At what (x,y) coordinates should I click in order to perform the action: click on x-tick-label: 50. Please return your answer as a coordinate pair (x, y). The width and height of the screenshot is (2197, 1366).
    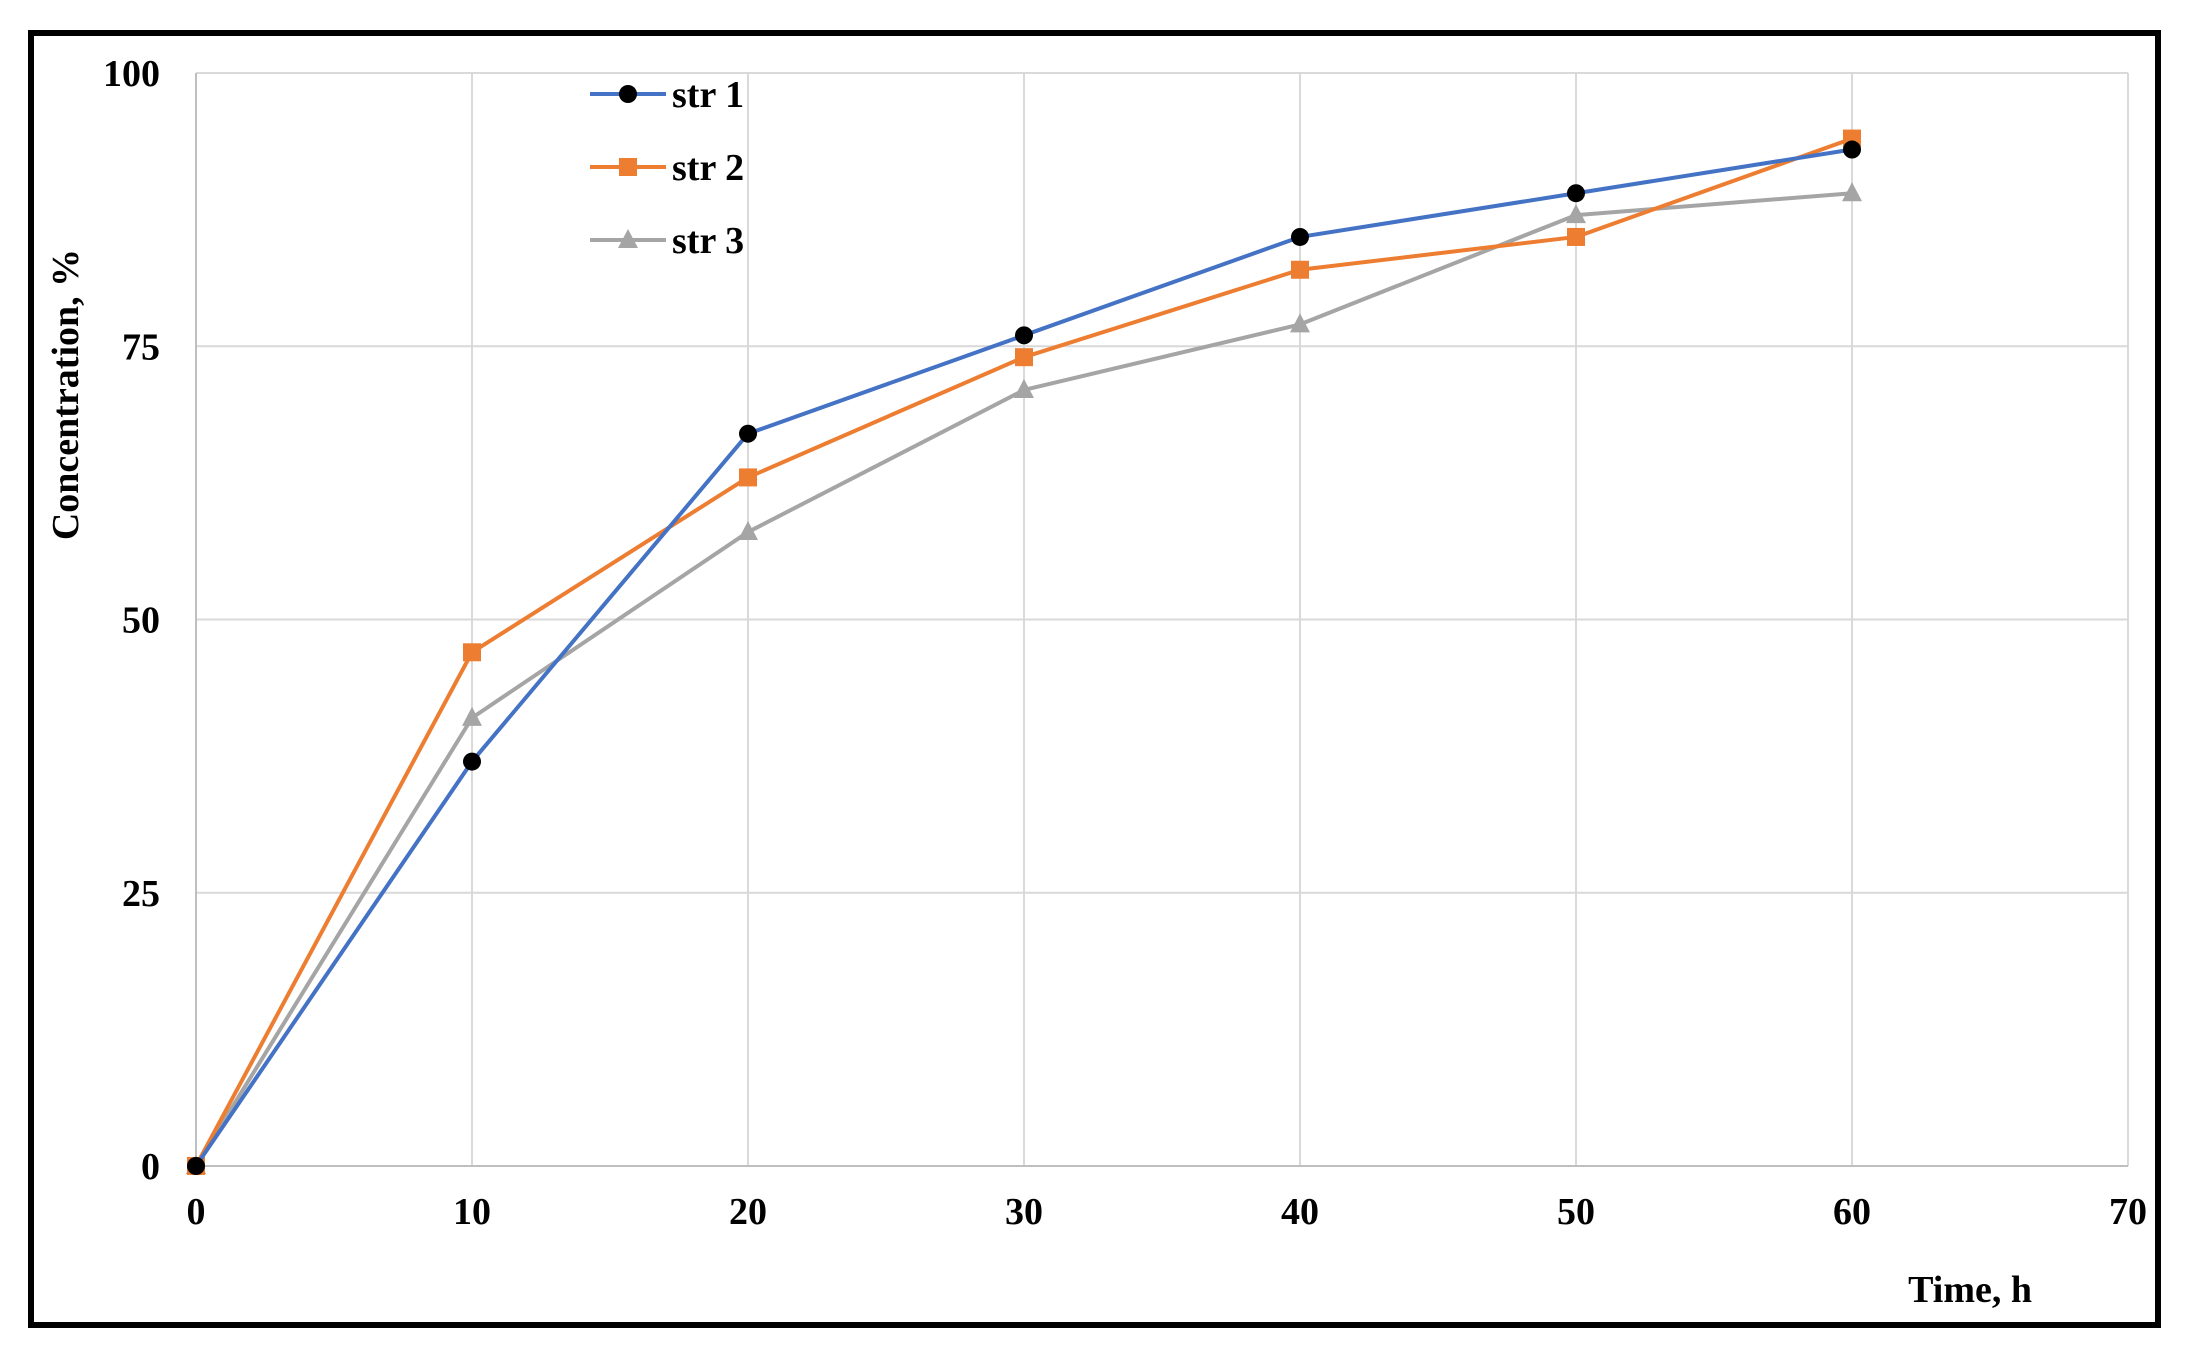
    Looking at the image, I should click on (1576, 1212).